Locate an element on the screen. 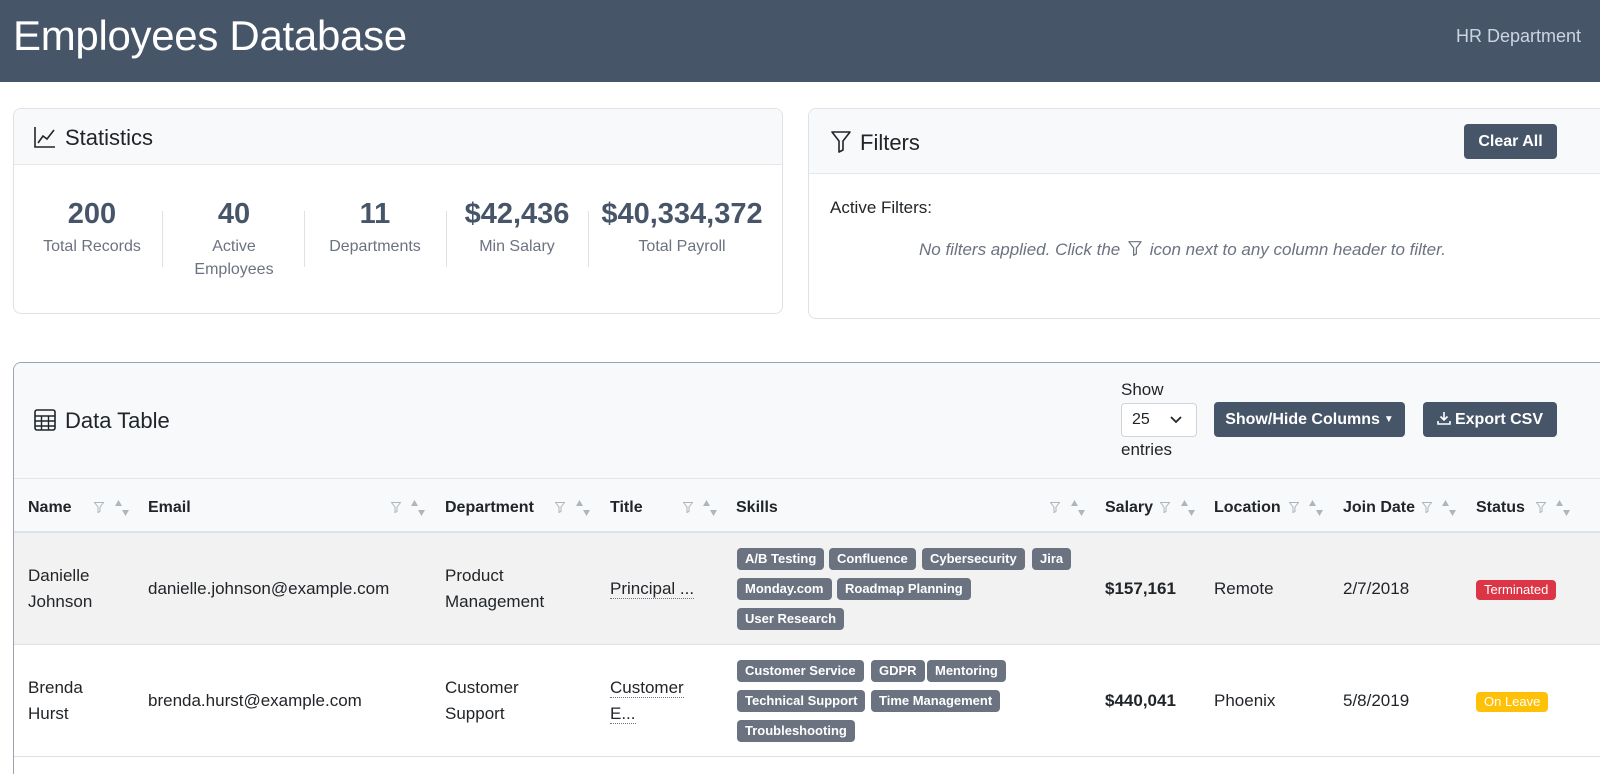 This screenshot has height=774, width=1600. entries-select: 25 is located at coordinates (1159, 420).